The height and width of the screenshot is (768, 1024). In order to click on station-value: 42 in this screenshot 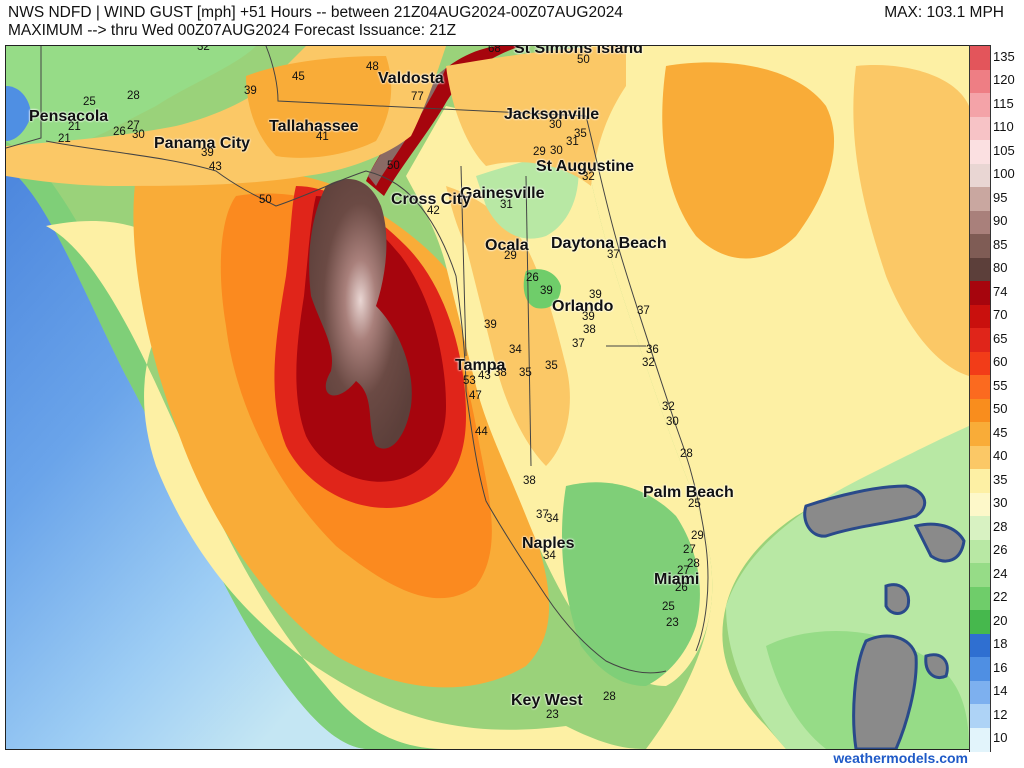, I will do `click(433, 211)`.